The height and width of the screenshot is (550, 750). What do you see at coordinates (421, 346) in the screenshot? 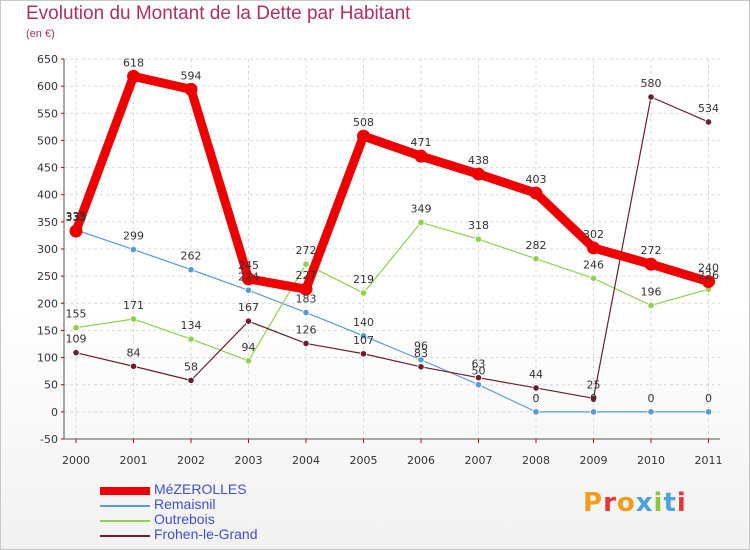
I see `data-label: 96` at bounding box center [421, 346].